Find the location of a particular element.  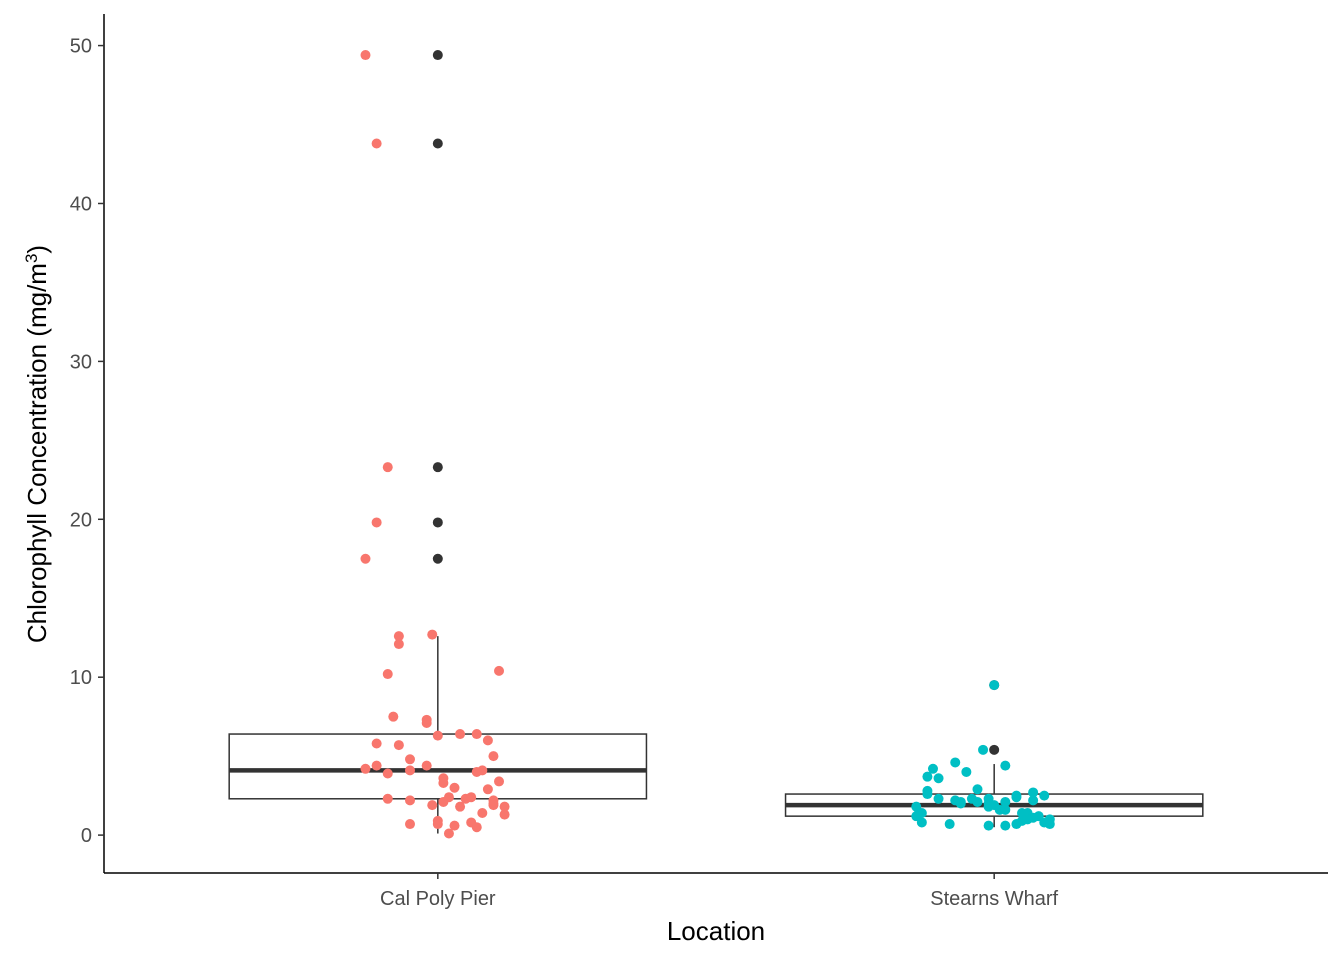

y-tick-label-0: 0 is located at coordinates (86, 836).